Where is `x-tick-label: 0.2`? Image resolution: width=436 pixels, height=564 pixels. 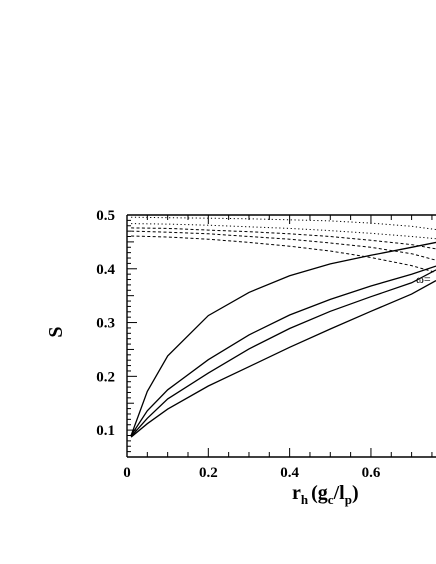
x-tick-label: 0.2 is located at coordinates (208, 473).